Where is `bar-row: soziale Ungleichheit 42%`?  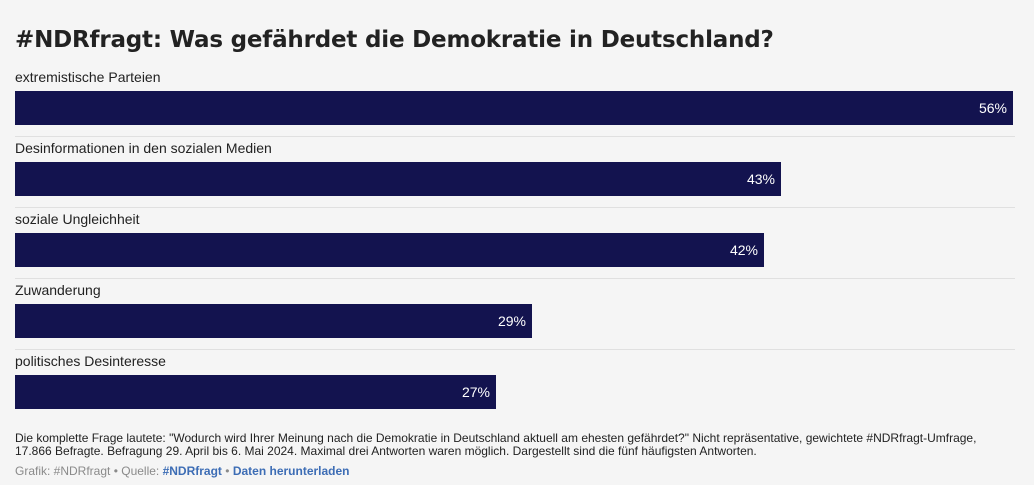
bar-row: soziale Ungleichheit 42% is located at coordinates (515, 242).